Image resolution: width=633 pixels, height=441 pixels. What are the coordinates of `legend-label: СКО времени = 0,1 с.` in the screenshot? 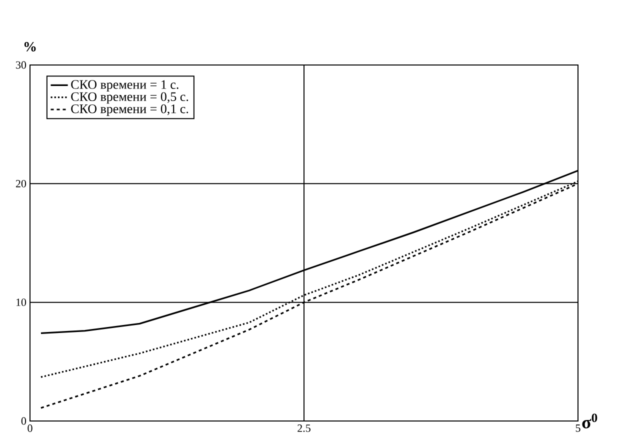 It's located at (129, 110).